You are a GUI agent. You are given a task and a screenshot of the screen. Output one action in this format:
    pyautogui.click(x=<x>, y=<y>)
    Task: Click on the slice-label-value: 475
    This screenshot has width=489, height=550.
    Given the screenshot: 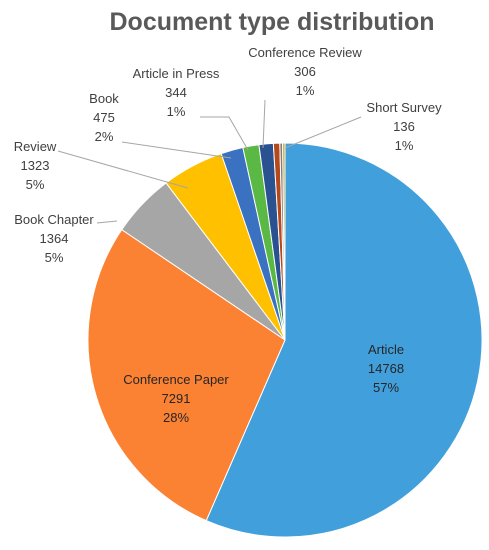 What is the action you would take?
    pyautogui.click(x=104, y=117)
    